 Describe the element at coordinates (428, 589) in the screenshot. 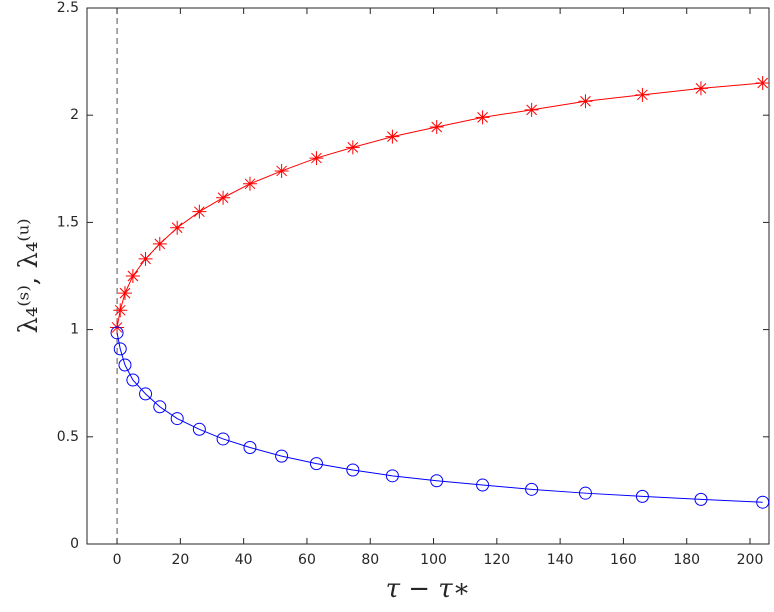

I see `x-axis-label: τ − τ∗` at that location.